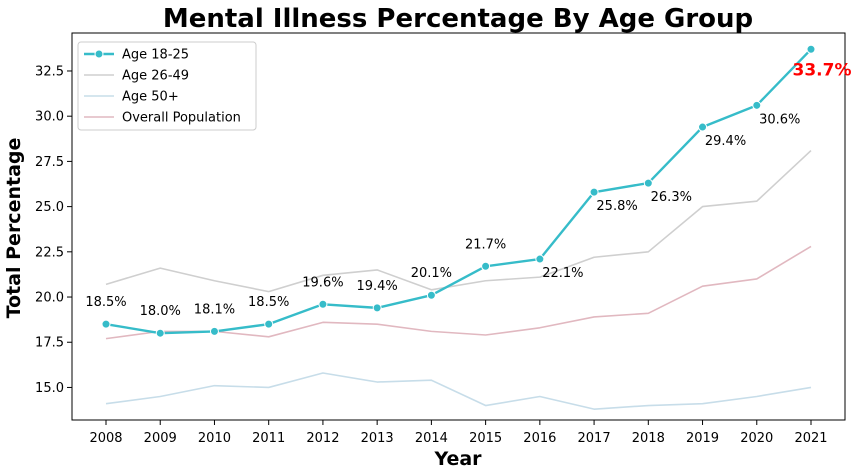  I want to click on data-label-2013: 19.4%, so click(376, 286).